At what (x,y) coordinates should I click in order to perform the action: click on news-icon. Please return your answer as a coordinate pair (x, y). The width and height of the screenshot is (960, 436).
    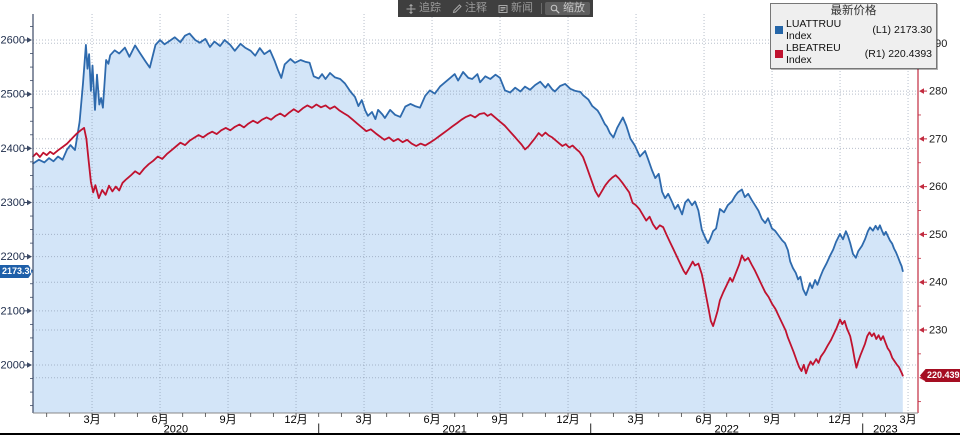
    Looking at the image, I should click on (503, 9).